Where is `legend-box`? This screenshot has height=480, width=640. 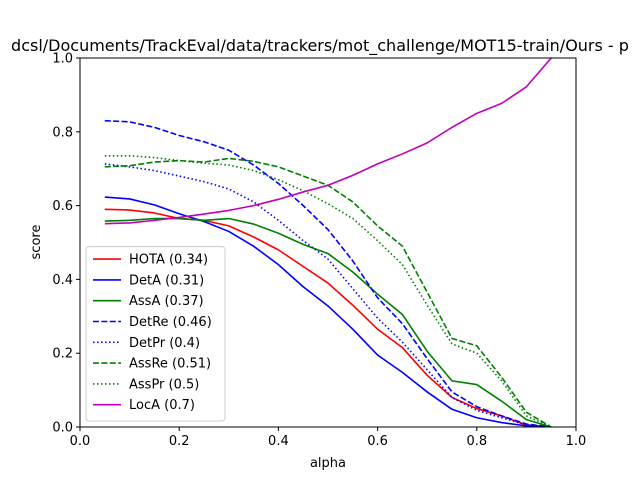 legend-box is located at coordinates (155, 334).